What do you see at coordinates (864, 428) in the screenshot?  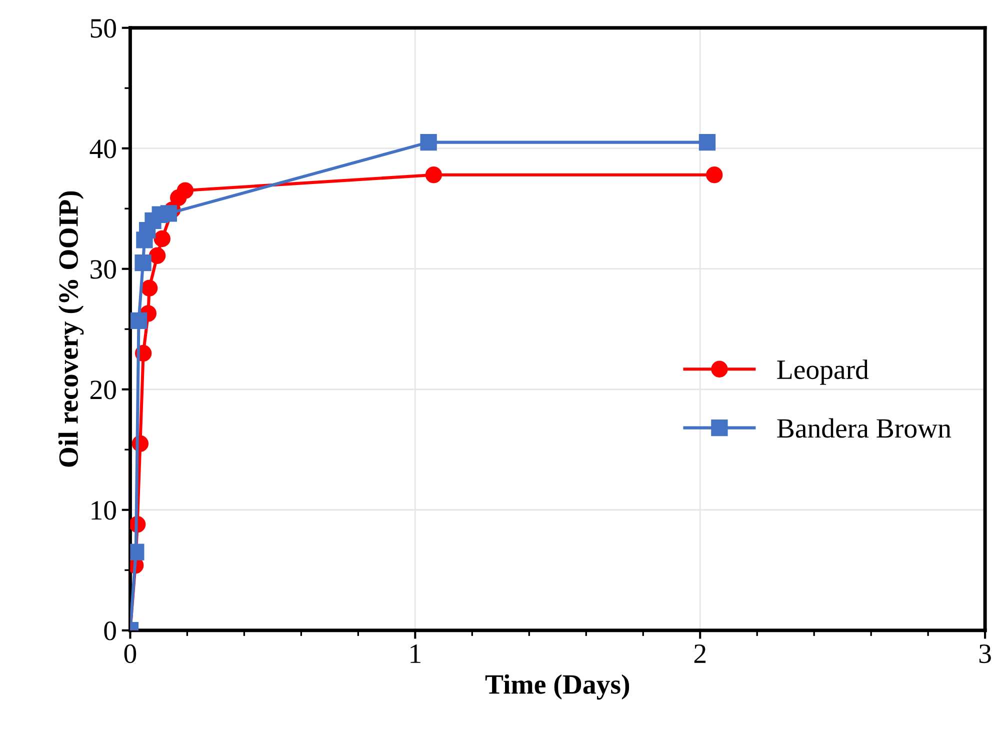 I see `legend-label: Bandera Brown` at bounding box center [864, 428].